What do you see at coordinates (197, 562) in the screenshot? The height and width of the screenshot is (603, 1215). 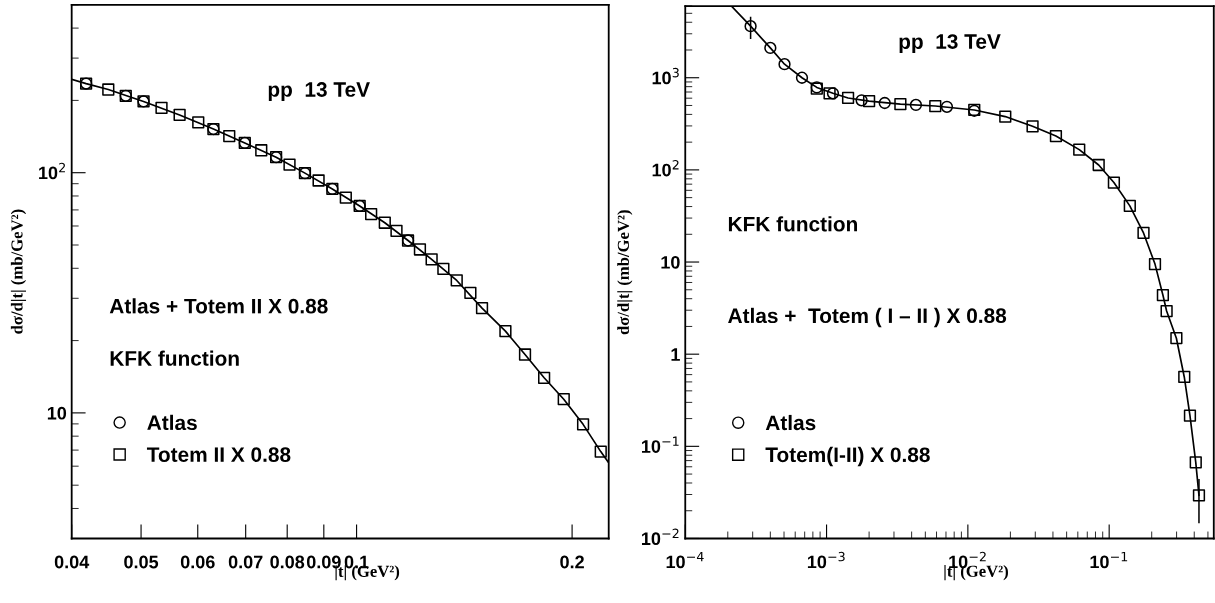 I see `x-tick-label: 0.06` at bounding box center [197, 562].